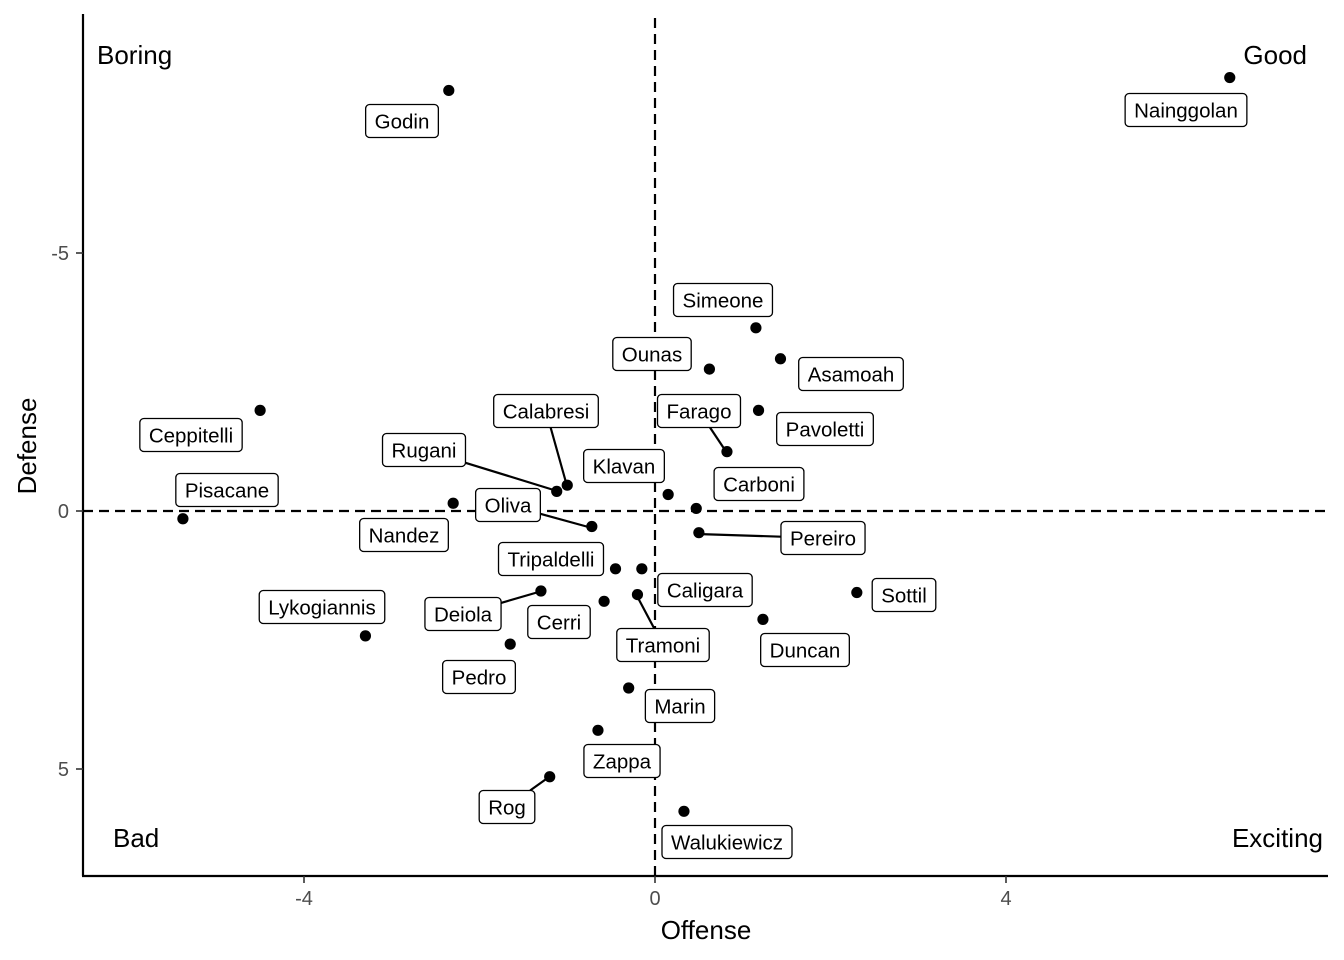  I want to click on label-text: Pavoletti, so click(825, 430).